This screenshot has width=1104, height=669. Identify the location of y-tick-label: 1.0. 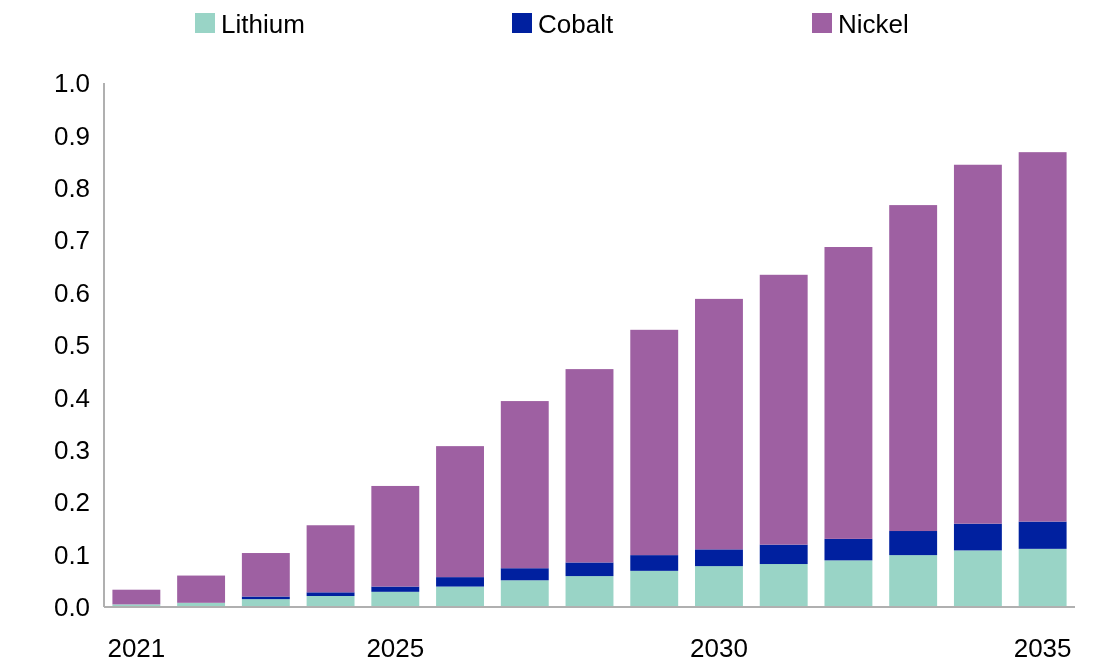
(72, 83).